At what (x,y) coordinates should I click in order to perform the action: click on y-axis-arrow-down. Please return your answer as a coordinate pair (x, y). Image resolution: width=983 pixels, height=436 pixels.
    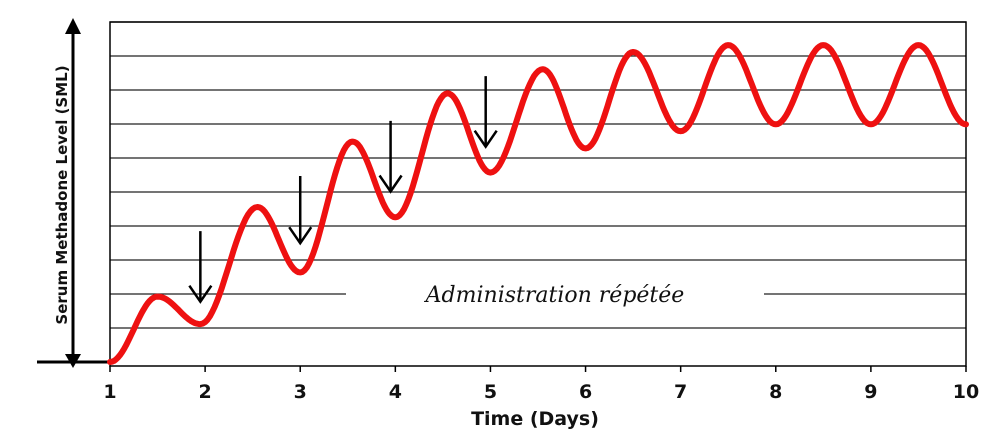
    Looking at the image, I should click on (73, 361).